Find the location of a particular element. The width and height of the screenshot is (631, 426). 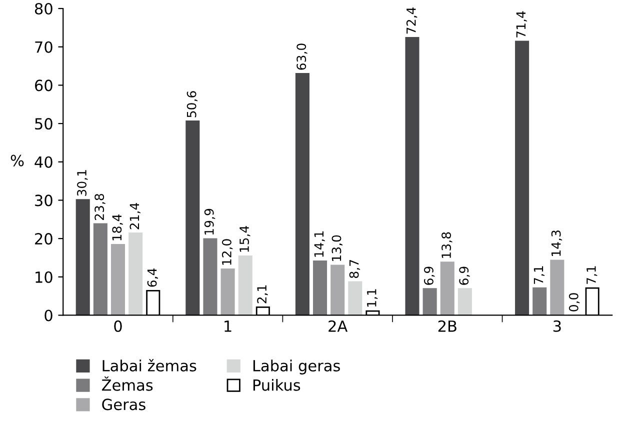

y-tick-label: 40 is located at coordinates (43, 162).